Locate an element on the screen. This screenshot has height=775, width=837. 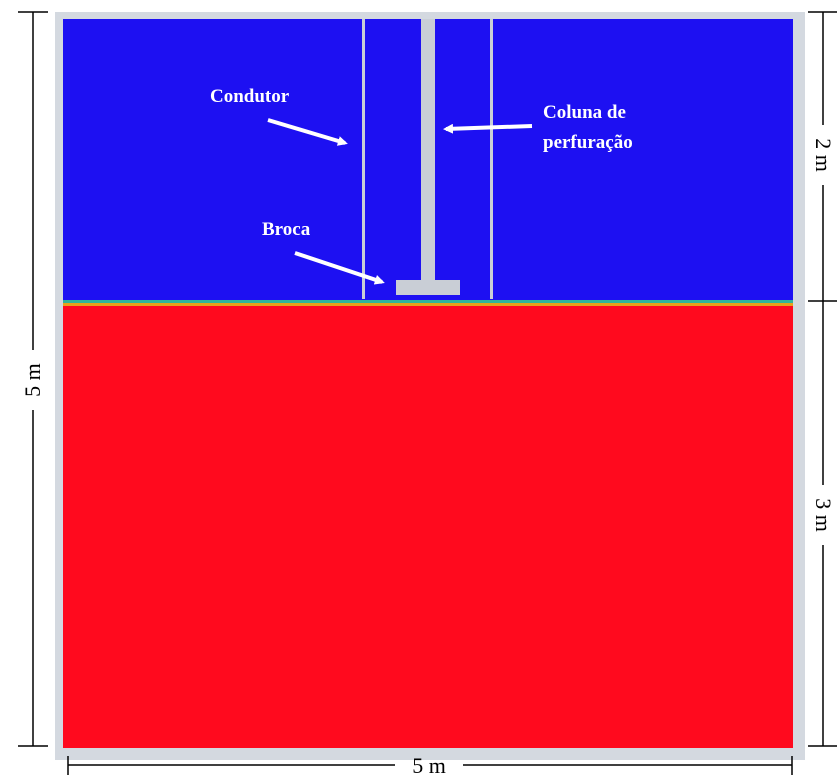
dim-bottom-layer-label: 3 m is located at coordinates (823, 515).